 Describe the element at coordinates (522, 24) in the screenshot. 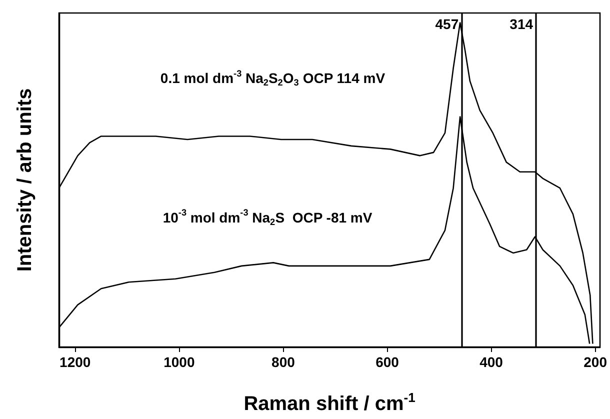

I see `ref-line-label: 314` at that location.